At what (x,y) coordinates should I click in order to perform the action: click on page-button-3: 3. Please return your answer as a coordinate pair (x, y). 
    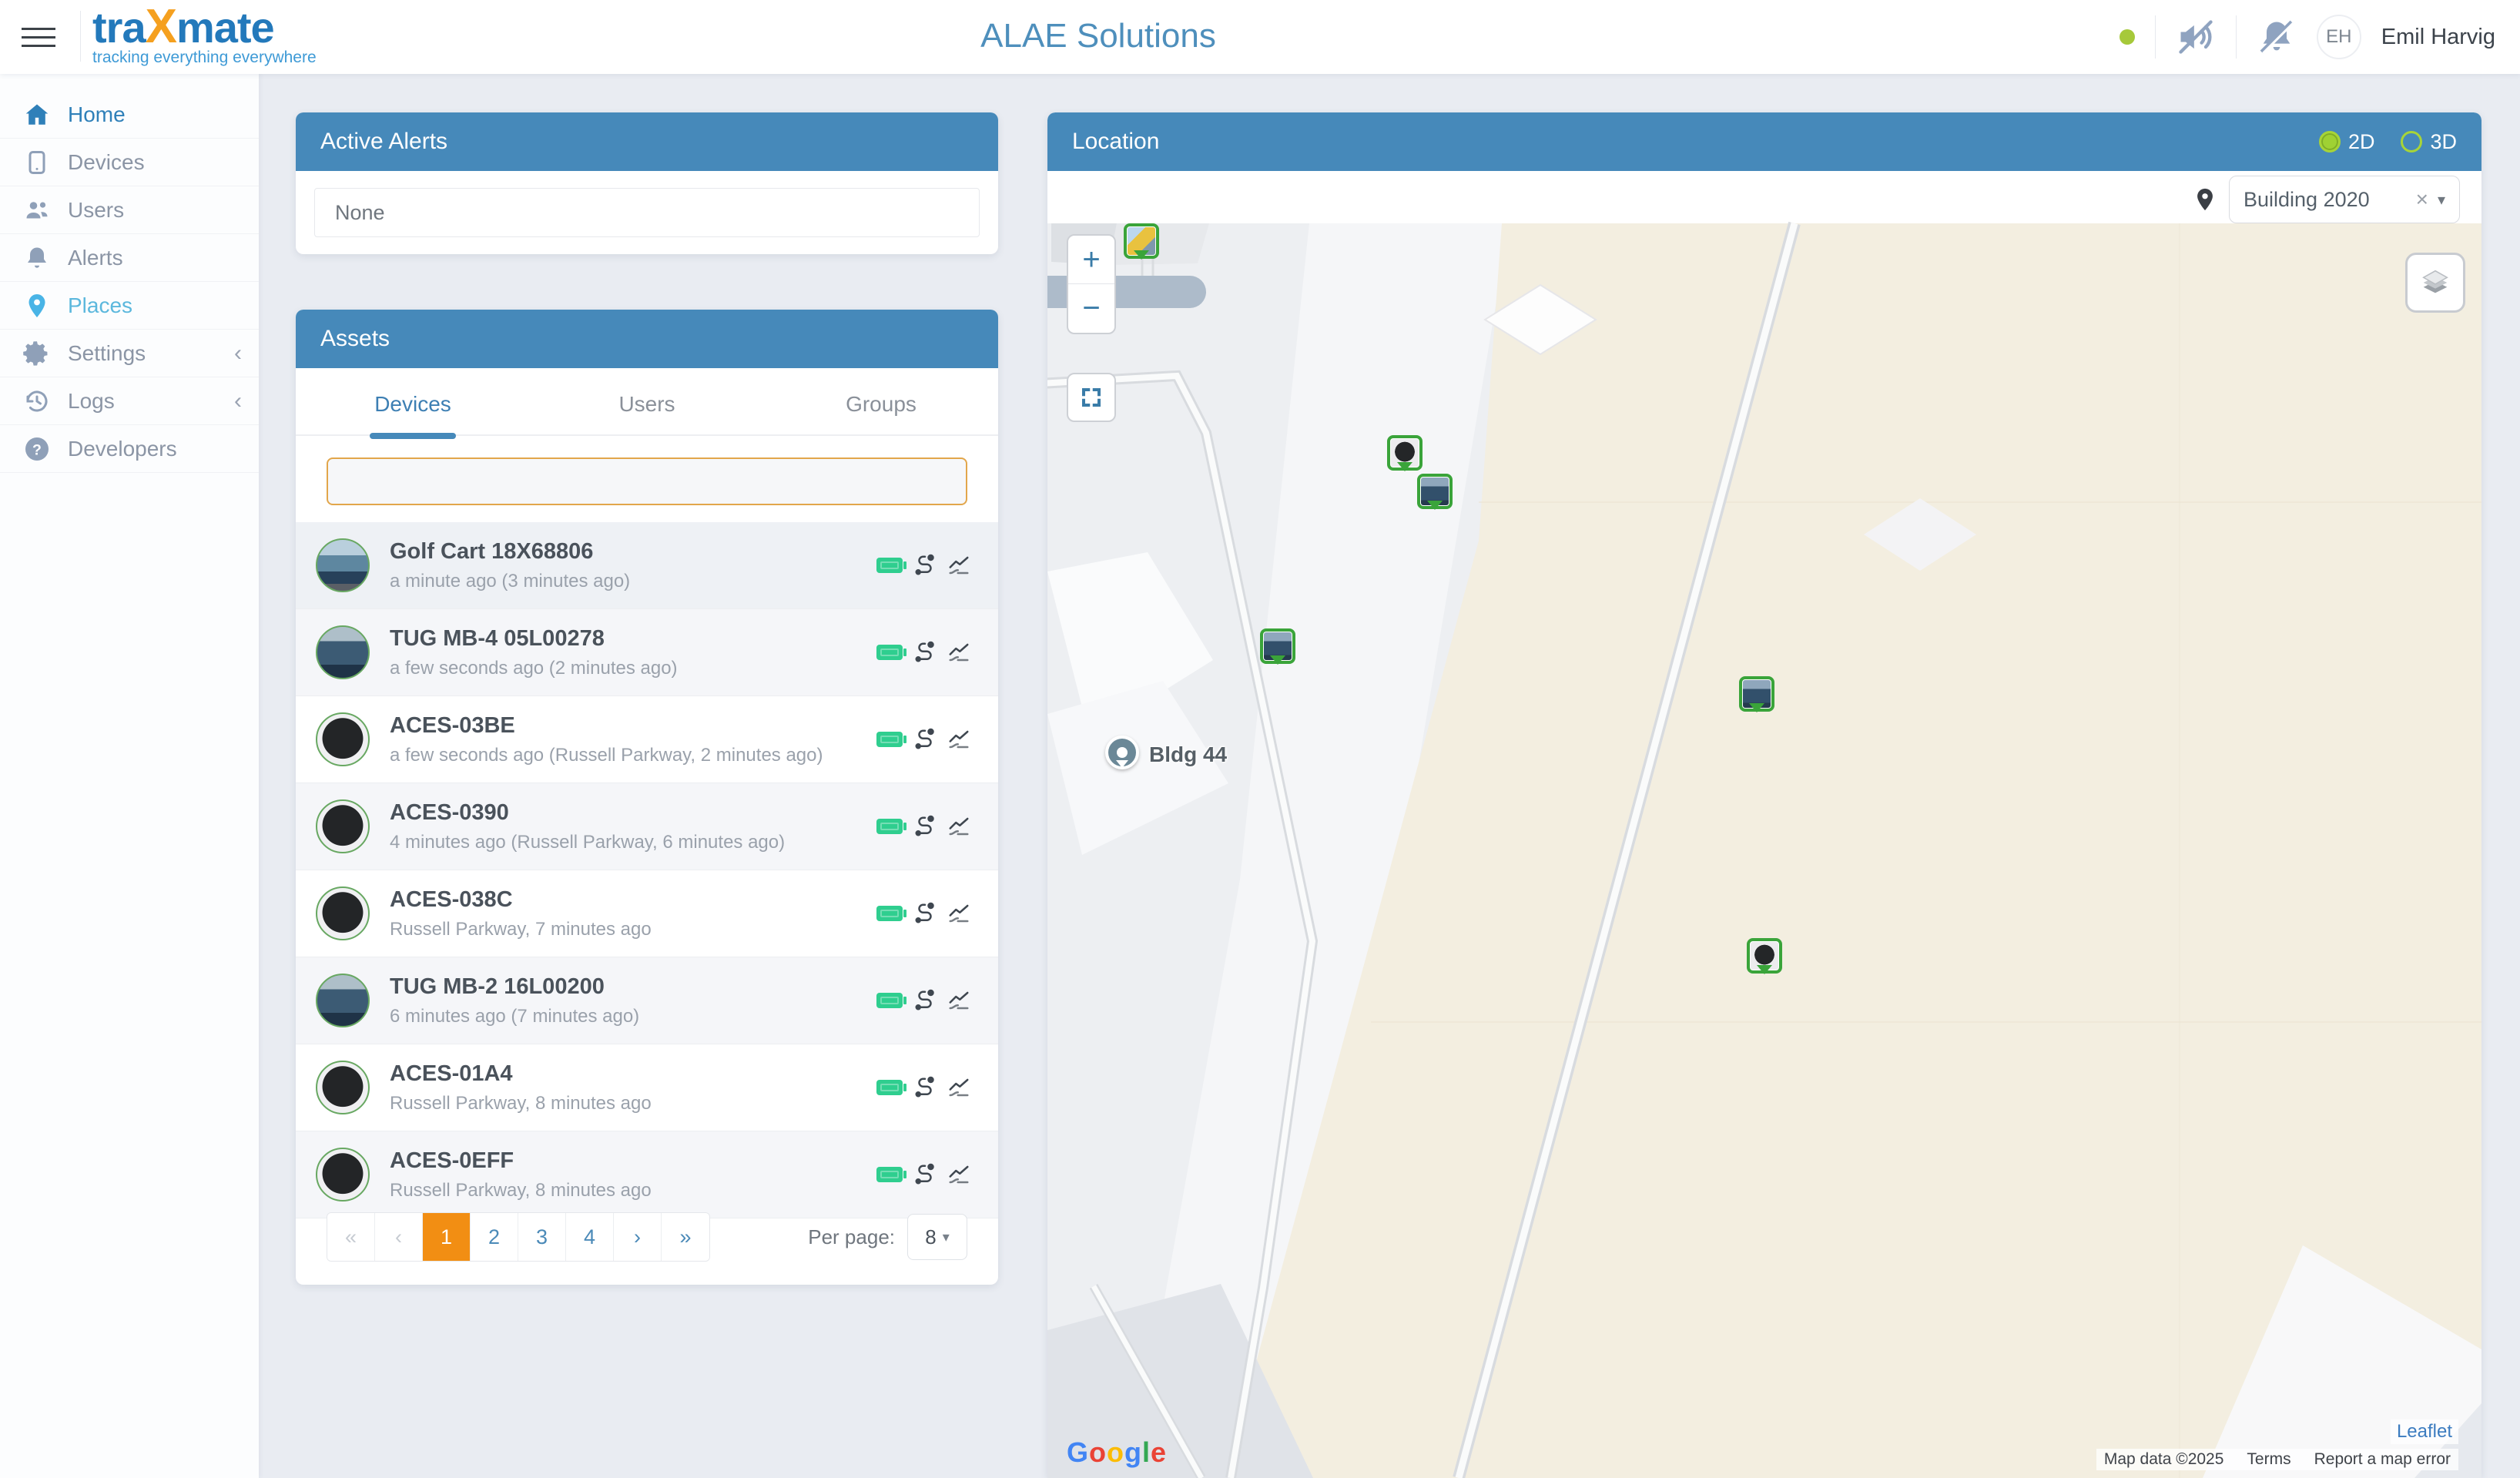
    Looking at the image, I should click on (542, 1237).